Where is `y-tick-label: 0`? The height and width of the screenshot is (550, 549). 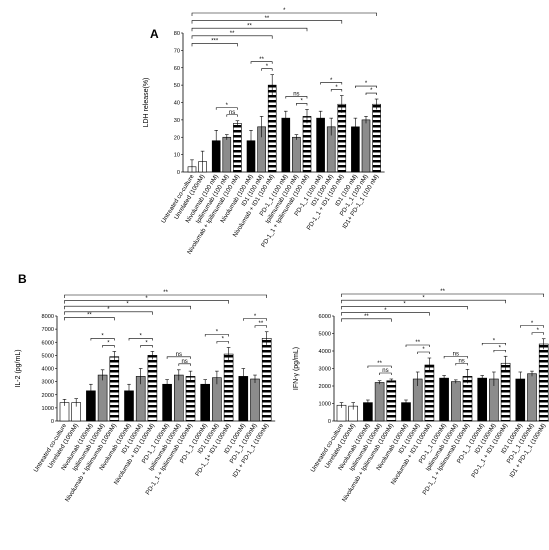 y-tick-label: 0 is located at coordinates (329, 422).